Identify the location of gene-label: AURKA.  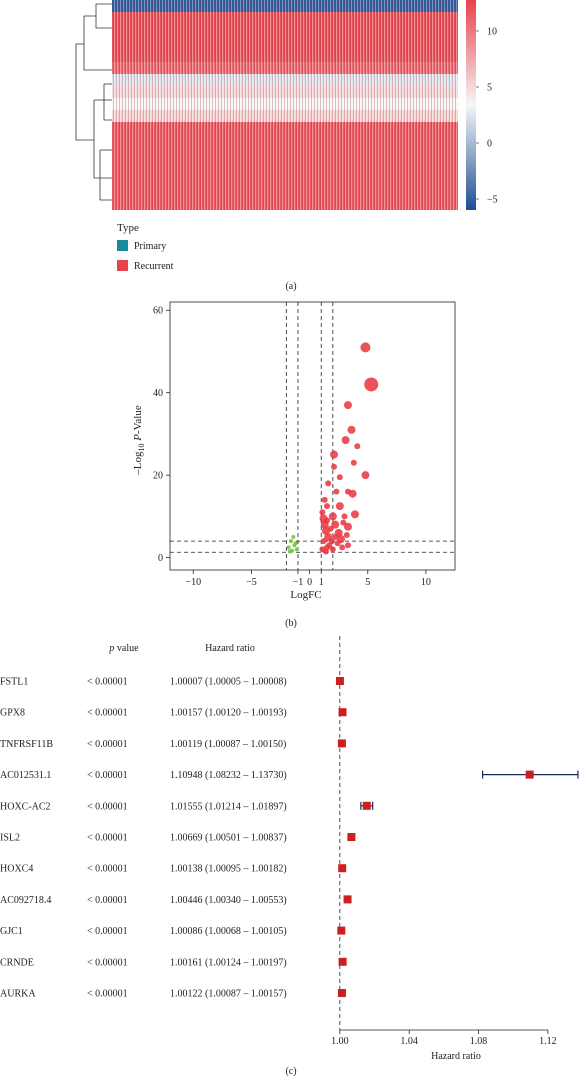
(18, 994).